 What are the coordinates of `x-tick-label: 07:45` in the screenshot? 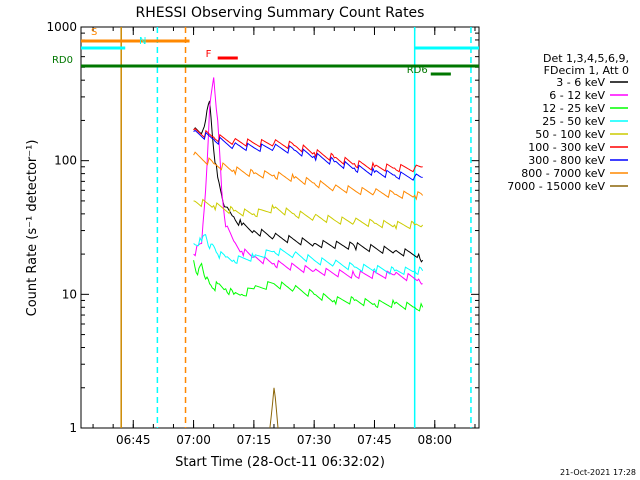 It's located at (374, 440).